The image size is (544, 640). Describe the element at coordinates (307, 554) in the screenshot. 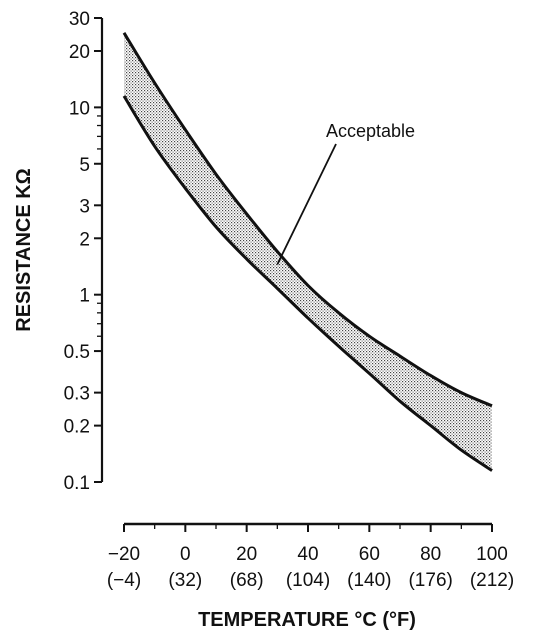

I see `x-tick-label: 40` at that location.